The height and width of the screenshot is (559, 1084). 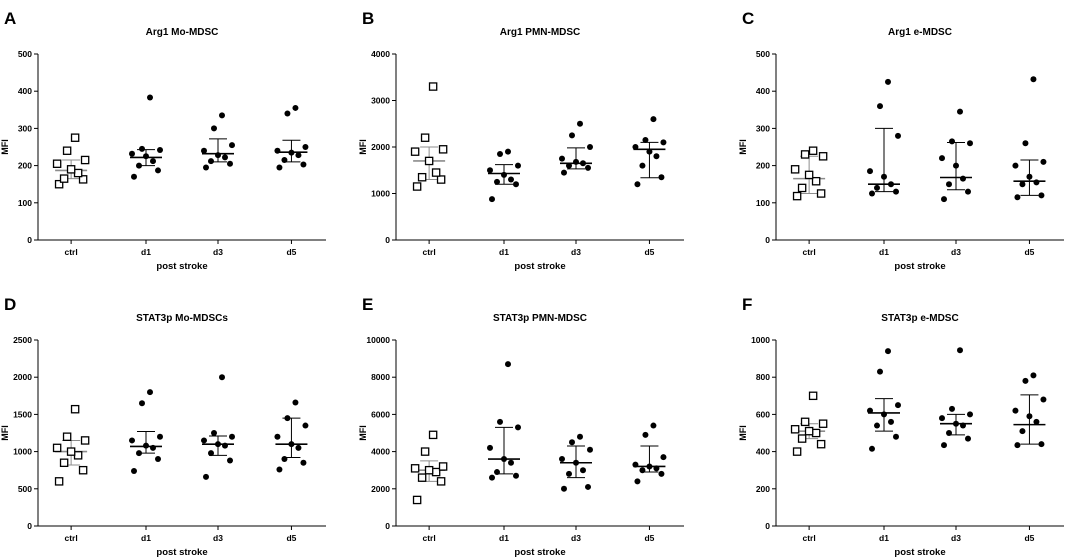 I want to click on y-axis-label: MFI, so click(x=5, y=433).